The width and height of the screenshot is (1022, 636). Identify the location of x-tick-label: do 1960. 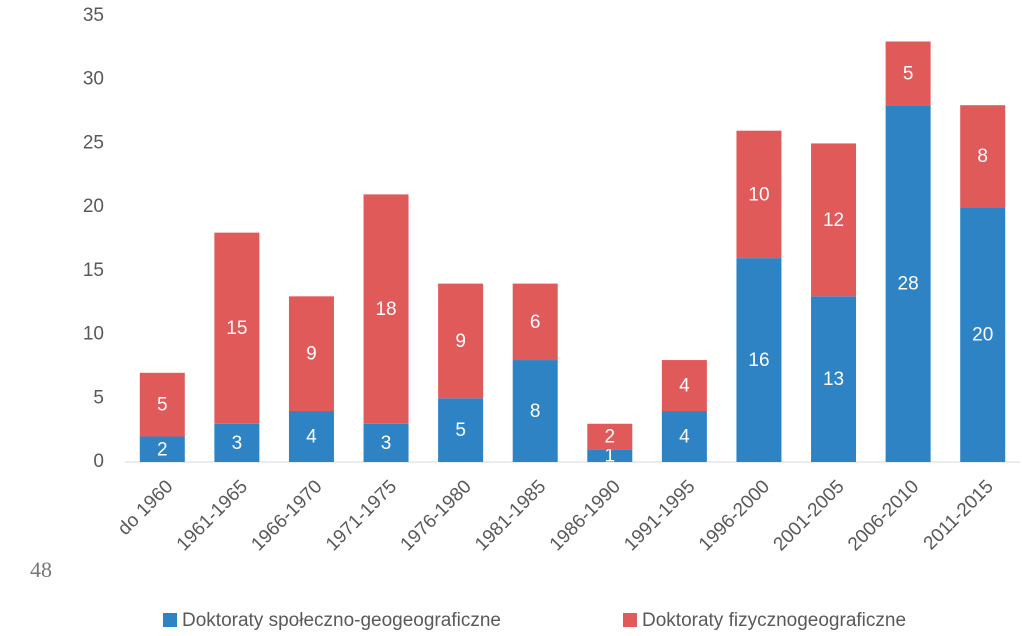
(145, 507).